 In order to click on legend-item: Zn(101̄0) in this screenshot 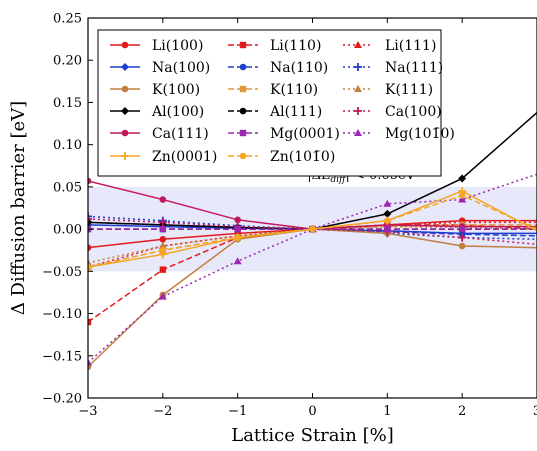, I will do `click(281, 157)`.